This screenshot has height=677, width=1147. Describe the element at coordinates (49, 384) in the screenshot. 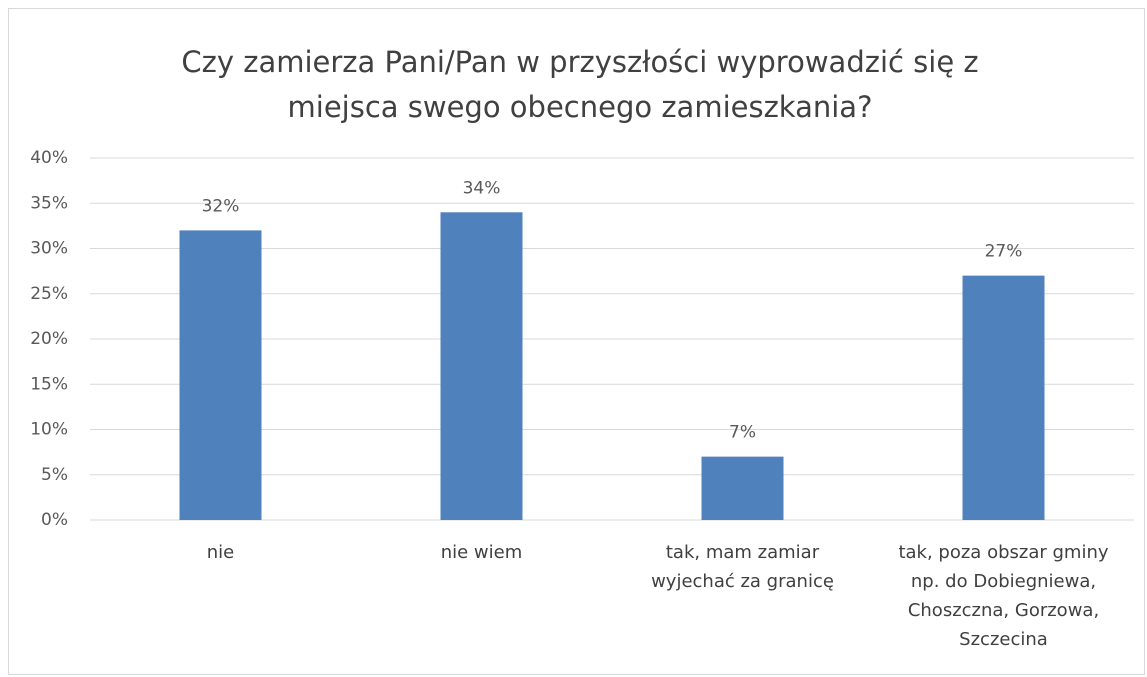

I see `y-tick-label: 15%` at that location.